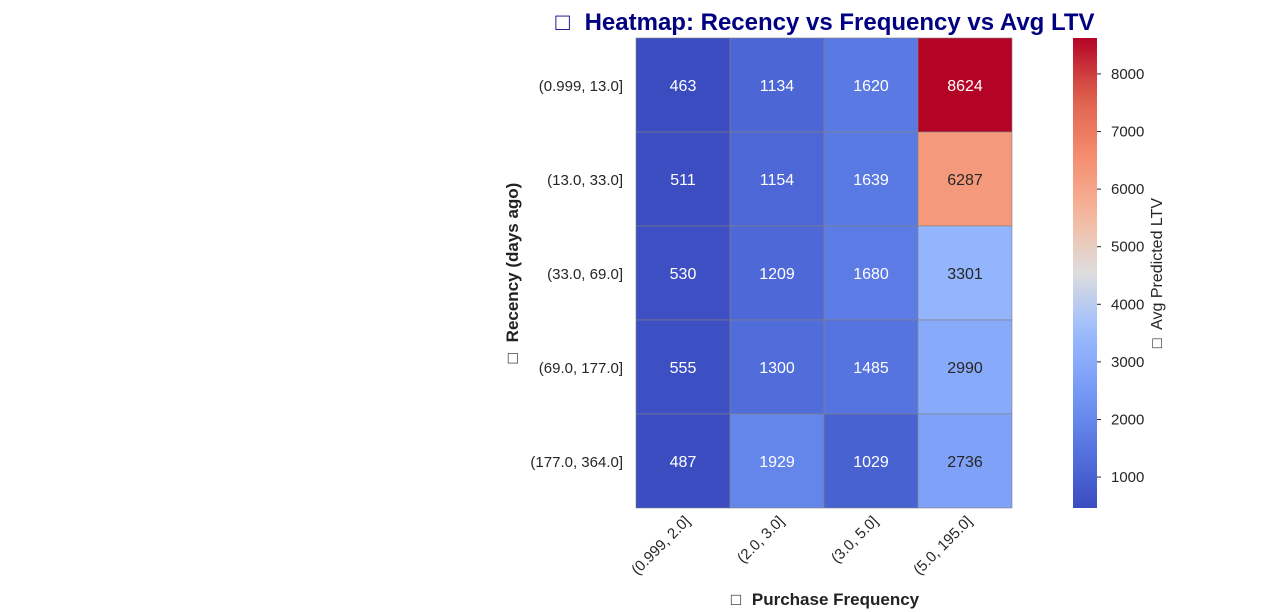 The width and height of the screenshot is (1280, 612). I want to click on x-tick-label: (2.0, 3.0], so click(761, 540).